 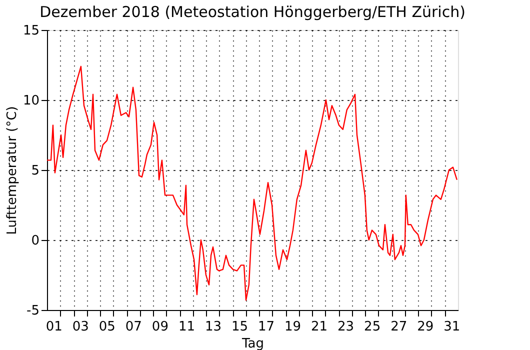 What do you see at coordinates (253, 12) in the screenshot?
I see `chart-title: Dezember 2018 (Meteostation Hönggerberg/ETH Zürich)` at bounding box center [253, 12].